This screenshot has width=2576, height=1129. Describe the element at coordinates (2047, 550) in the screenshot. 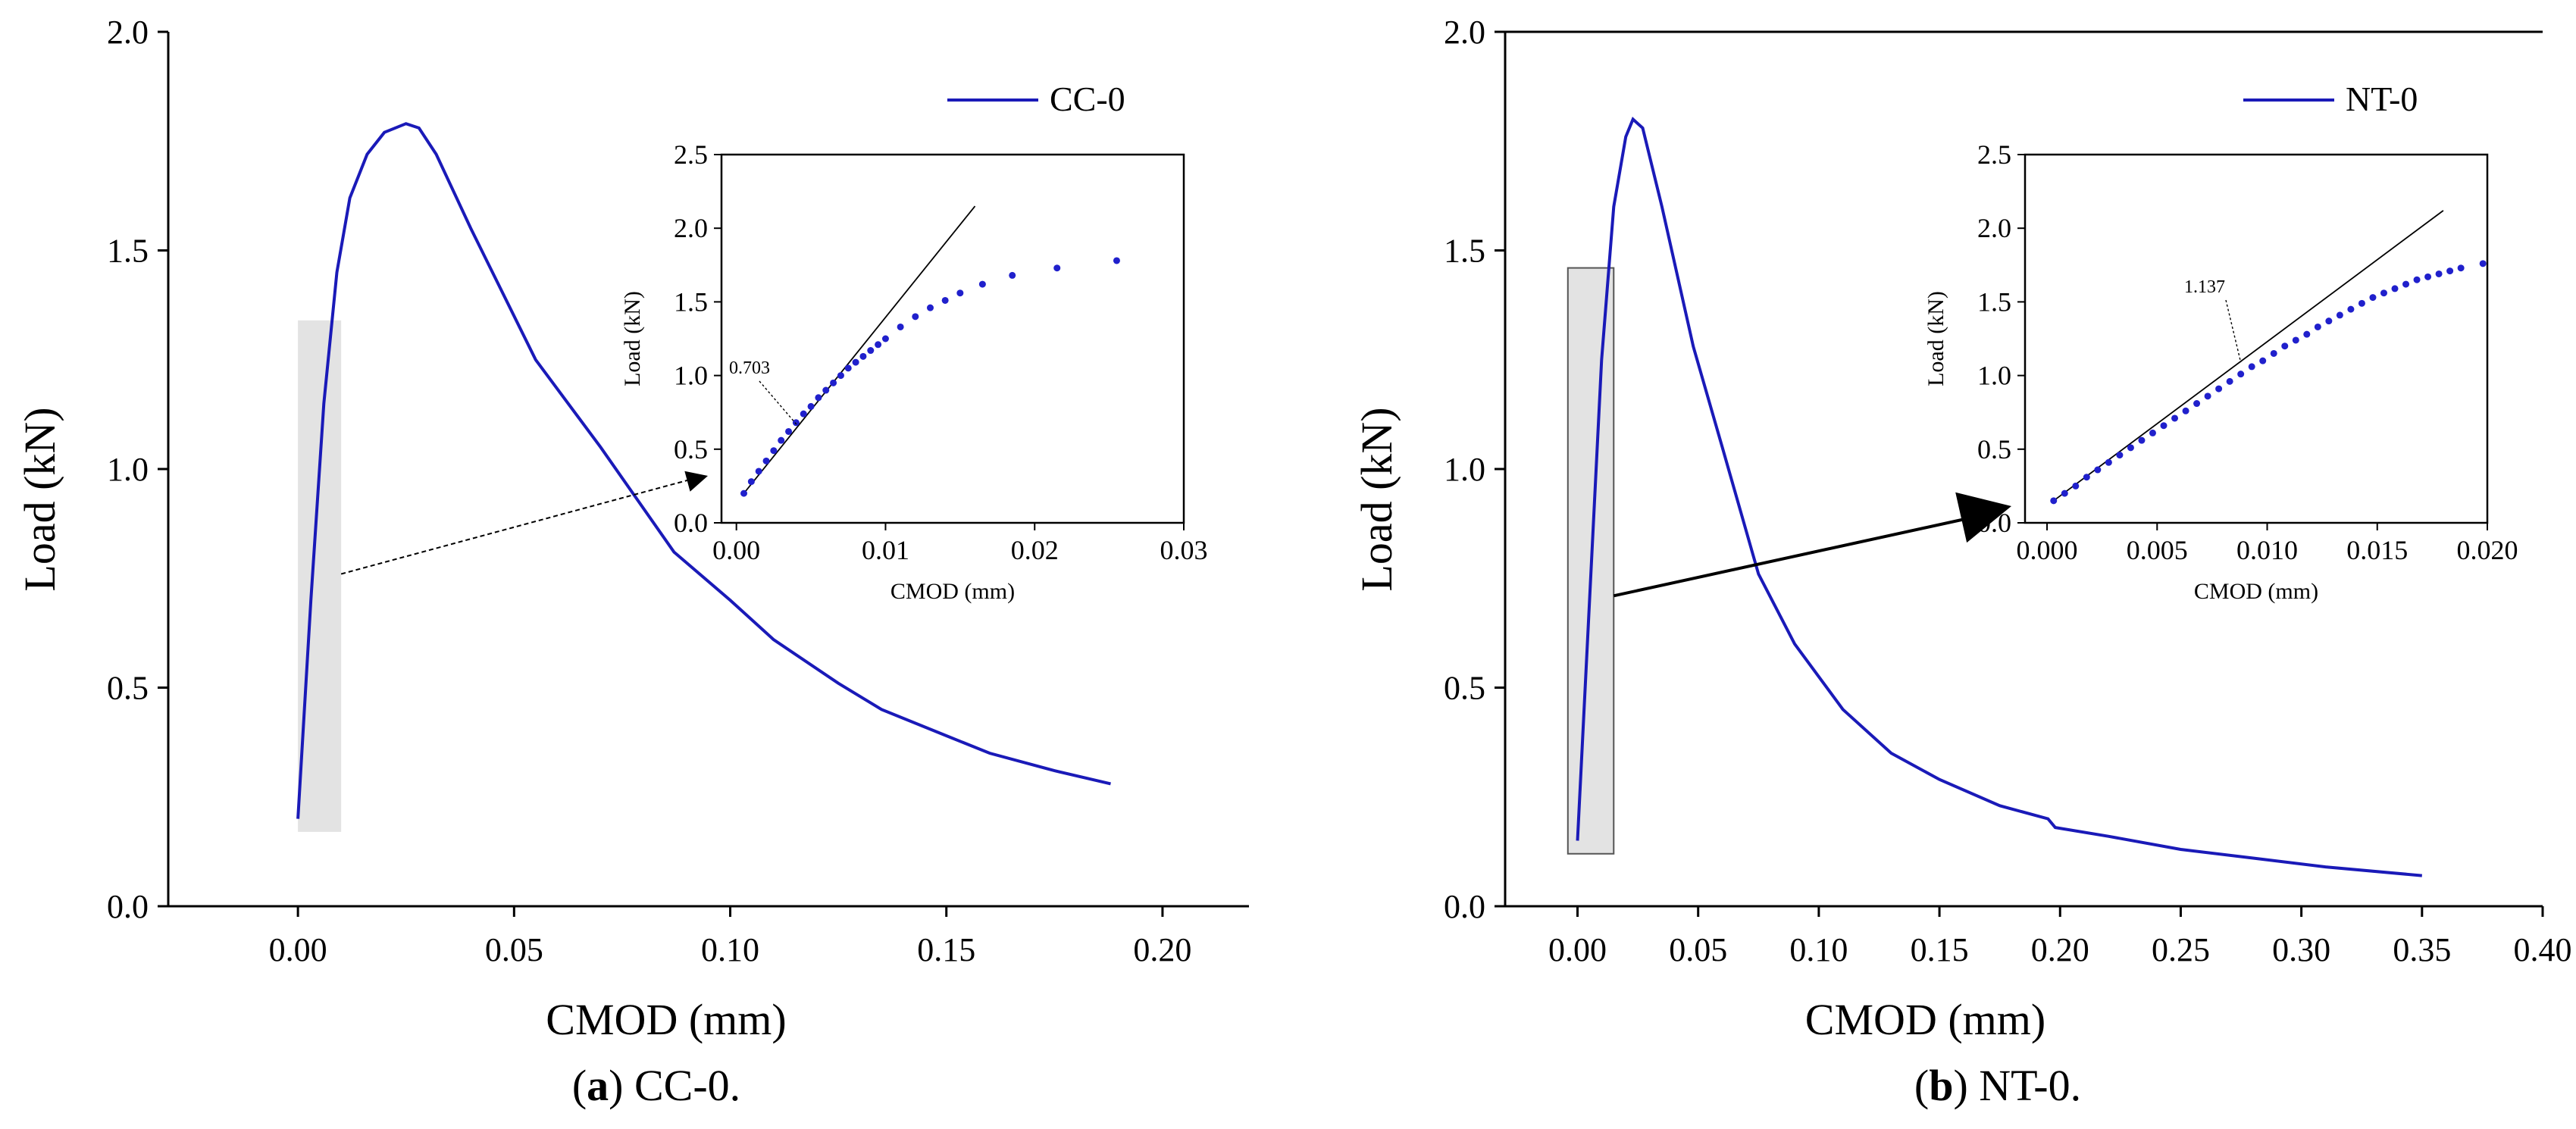

I see `inset-x-tick-label: 0.000` at that location.